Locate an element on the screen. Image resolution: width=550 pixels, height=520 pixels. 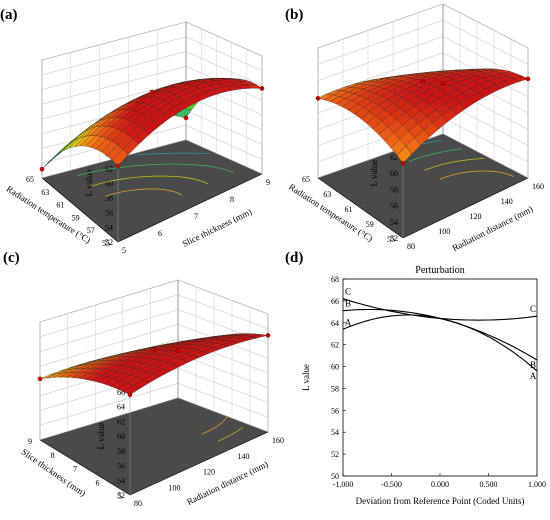
c-z-tick-label: 58 is located at coordinates (121, 451).